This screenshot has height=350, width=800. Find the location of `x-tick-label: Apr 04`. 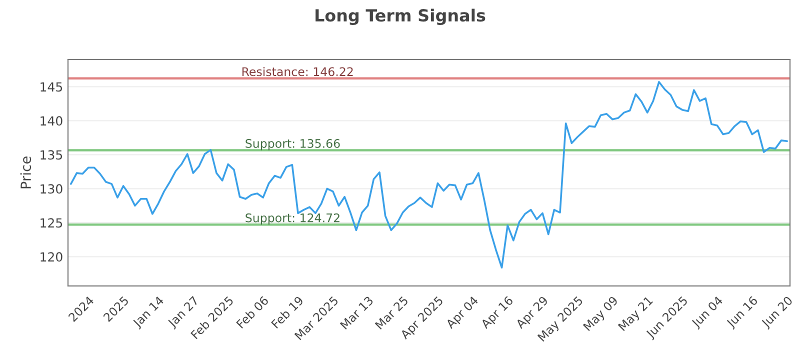

x-tick-label: Apr 04 is located at coordinates (462, 313).